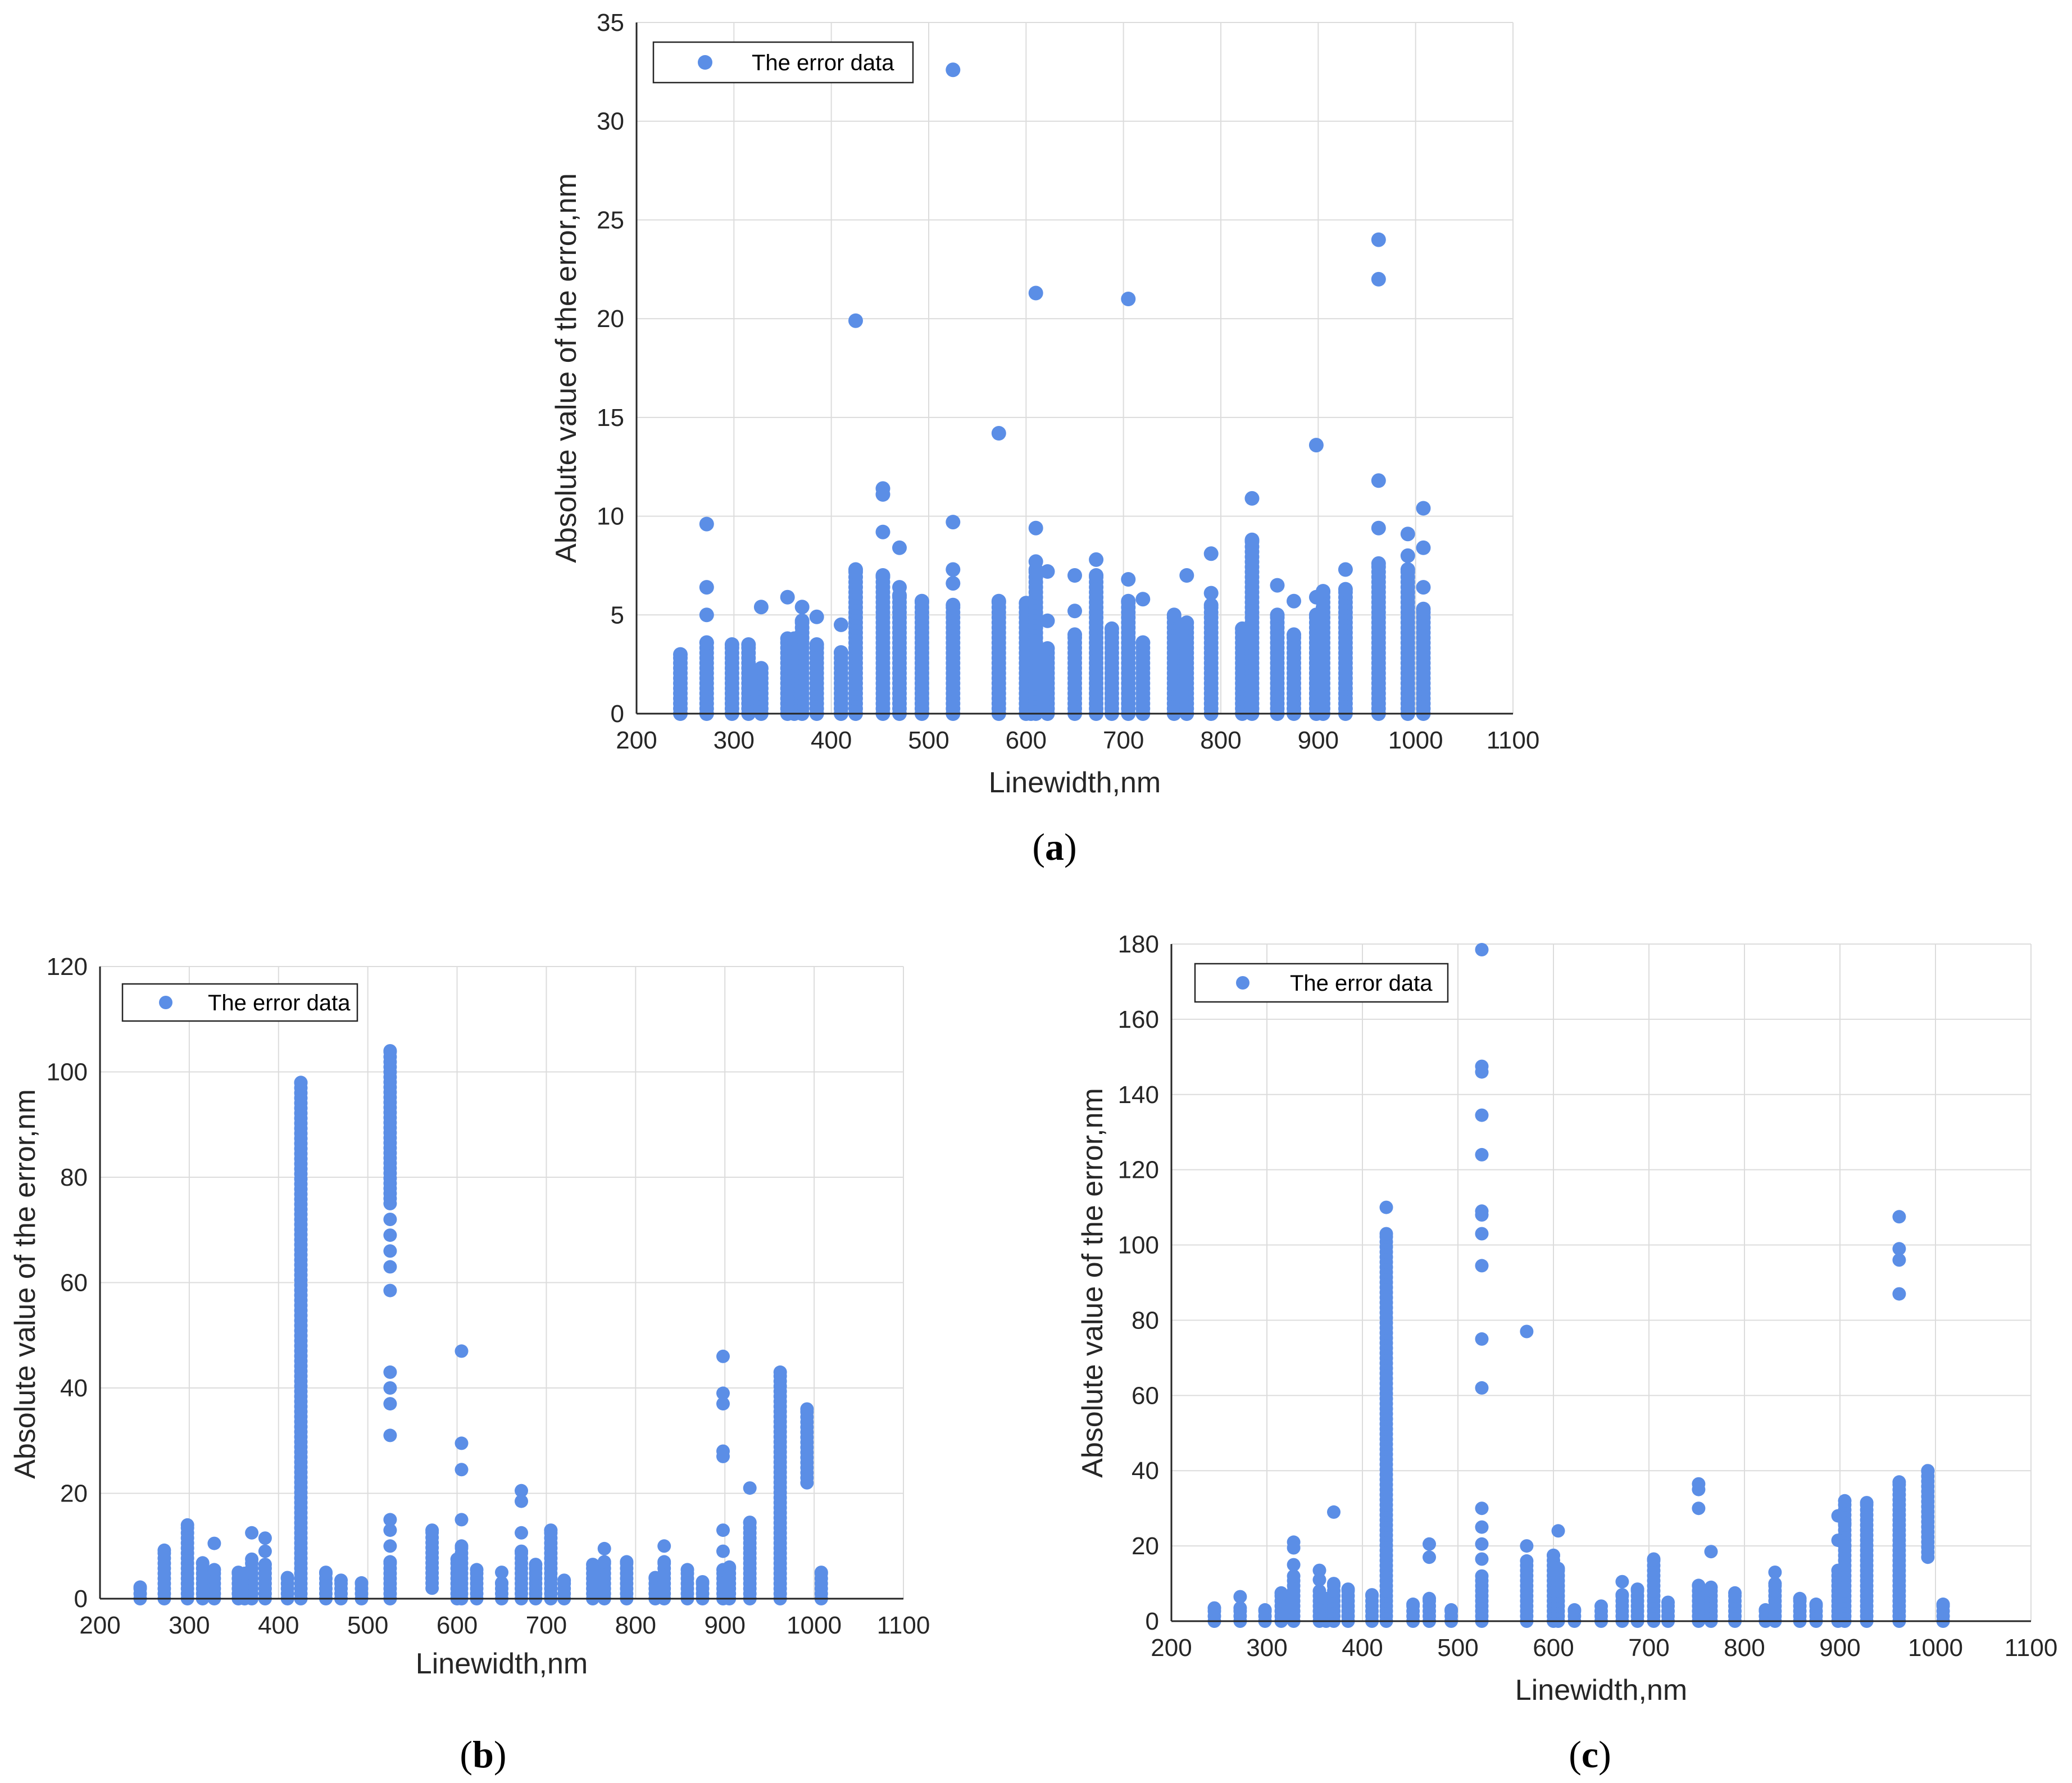 The image size is (2072, 1783). What do you see at coordinates (67, 967) in the screenshot?
I see `y-tick-label: 120` at bounding box center [67, 967].